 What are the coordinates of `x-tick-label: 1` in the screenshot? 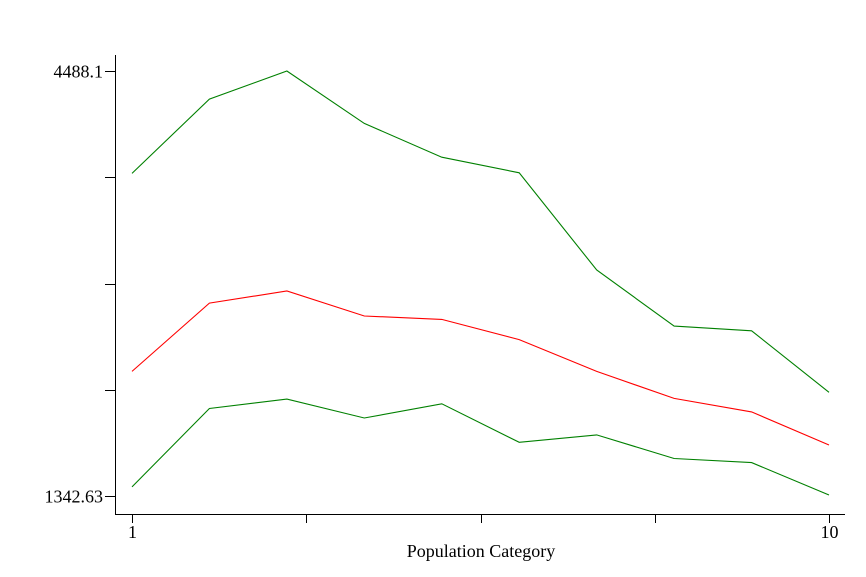 It's located at (132, 532).